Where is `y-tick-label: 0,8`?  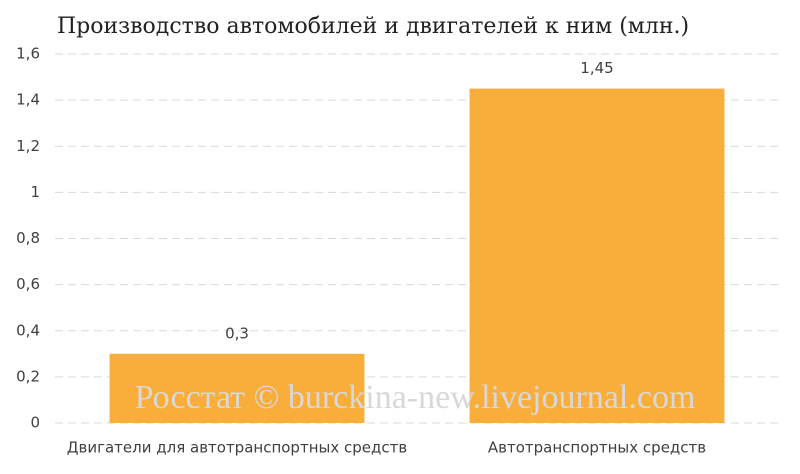 y-tick-label: 0,8 is located at coordinates (28, 238).